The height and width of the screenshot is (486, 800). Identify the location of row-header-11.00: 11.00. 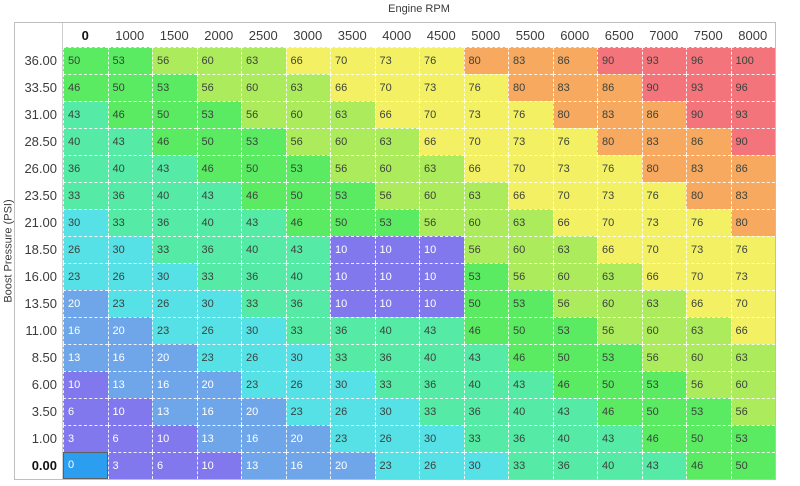
(39, 330).